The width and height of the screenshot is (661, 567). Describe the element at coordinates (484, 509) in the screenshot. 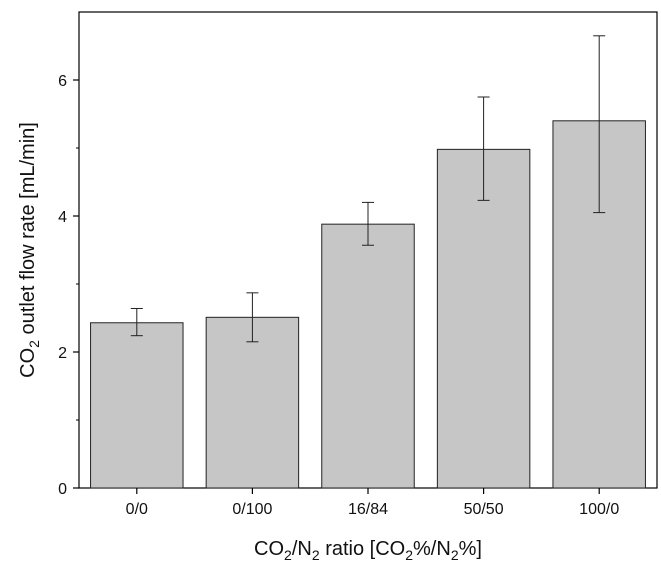

I see `x-tick-label: 50/50` at that location.